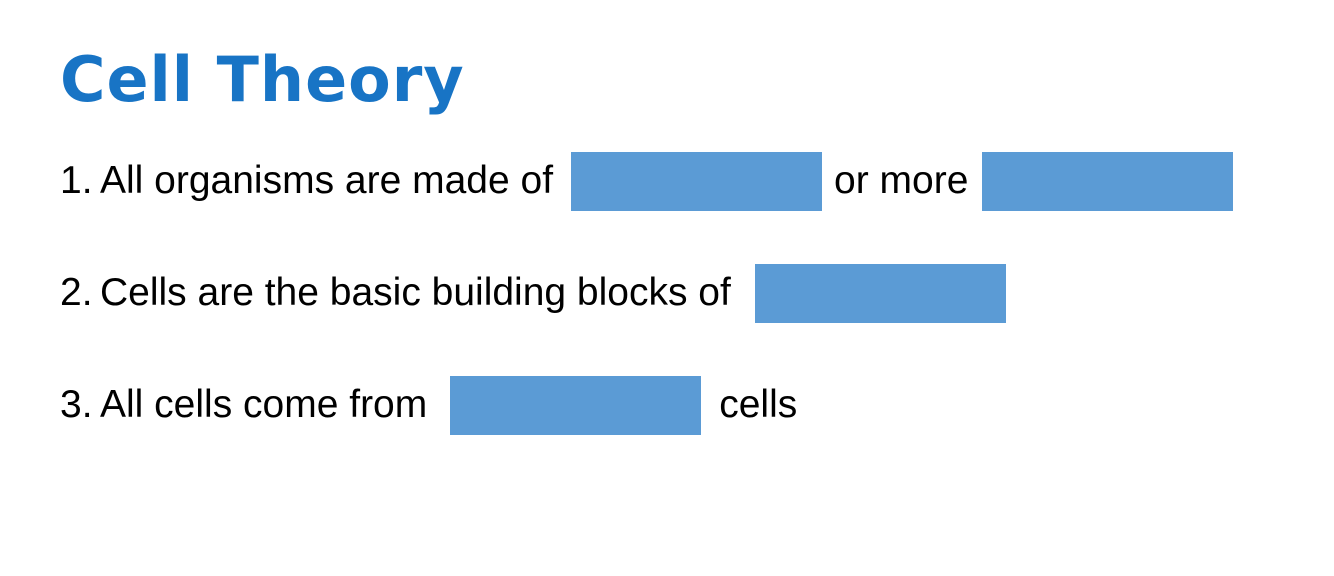 The height and width of the screenshot is (576, 1334). Describe the element at coordinates (76, 404) in the screenshot. I see `item-number: 3.` at that location.